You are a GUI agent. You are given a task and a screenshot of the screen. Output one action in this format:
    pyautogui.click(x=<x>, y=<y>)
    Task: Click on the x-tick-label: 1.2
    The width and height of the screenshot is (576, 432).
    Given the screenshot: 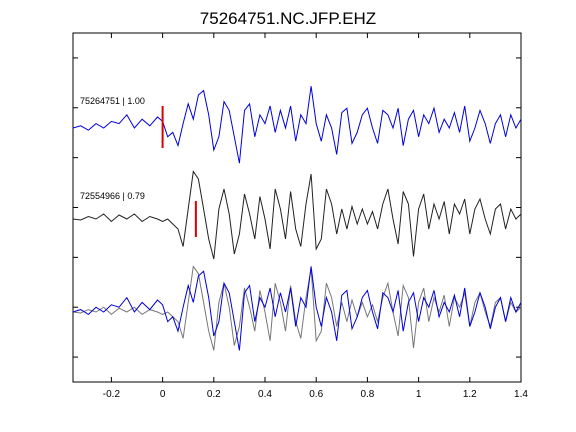 What is the action you would take?
    pyautogui.click(x=470, y=394)
    